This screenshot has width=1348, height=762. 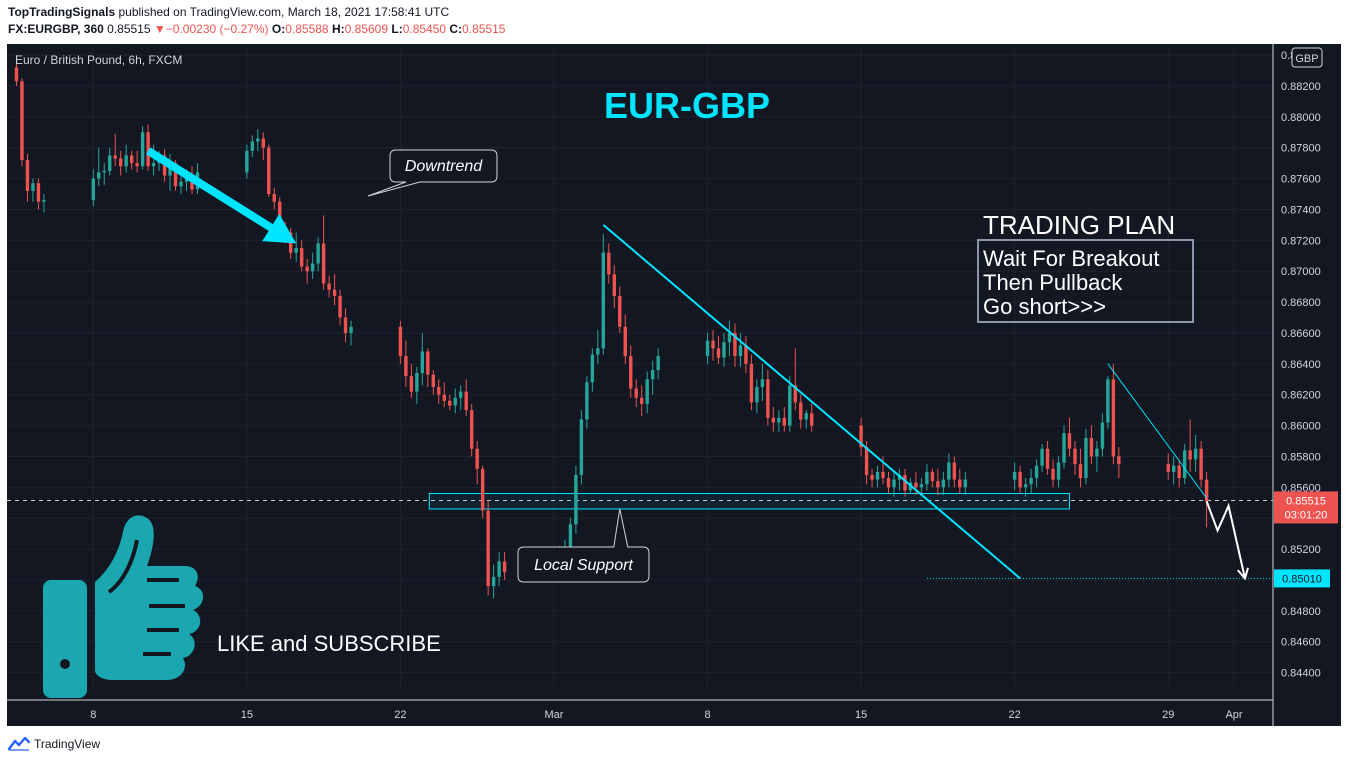 I want to click on tradingview-logo-icon, so click(x=19, y=744).